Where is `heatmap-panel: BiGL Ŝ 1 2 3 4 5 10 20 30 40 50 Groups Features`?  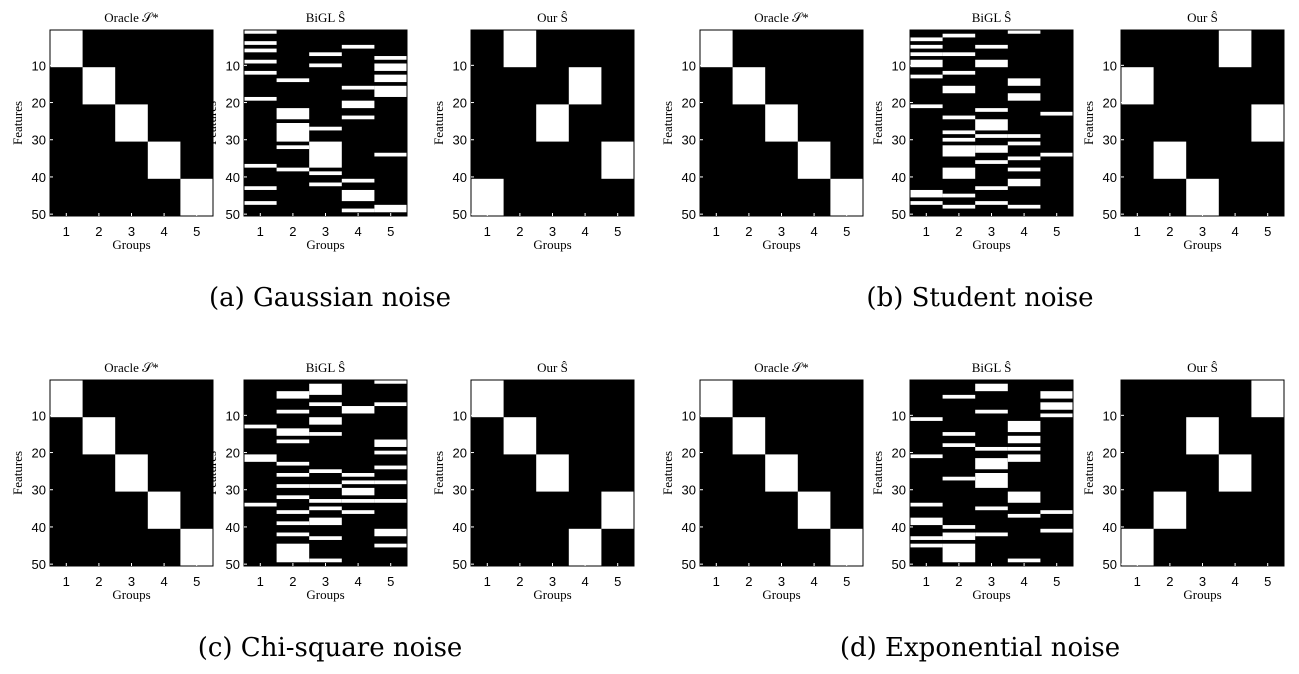
heatmap-panel: BiGL Ŝ 1 2 3 4 5 10 20 30 40 50 Groups Features is located at coordinates (972, 481).